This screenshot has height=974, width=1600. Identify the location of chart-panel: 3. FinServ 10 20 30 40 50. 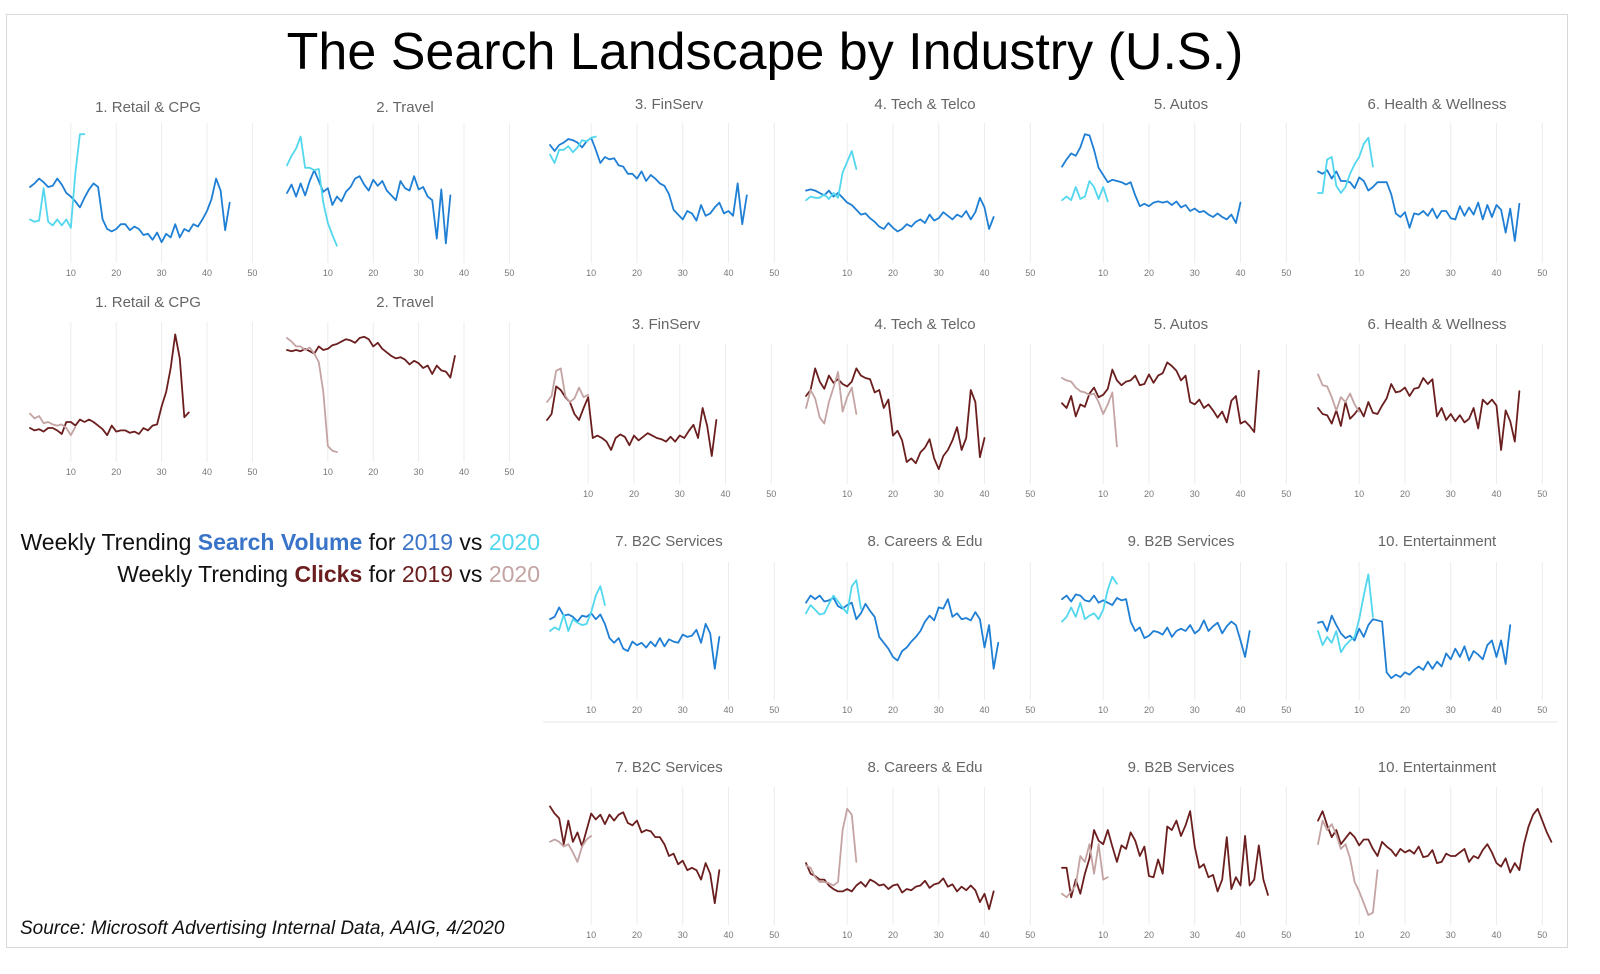
(661, 407).